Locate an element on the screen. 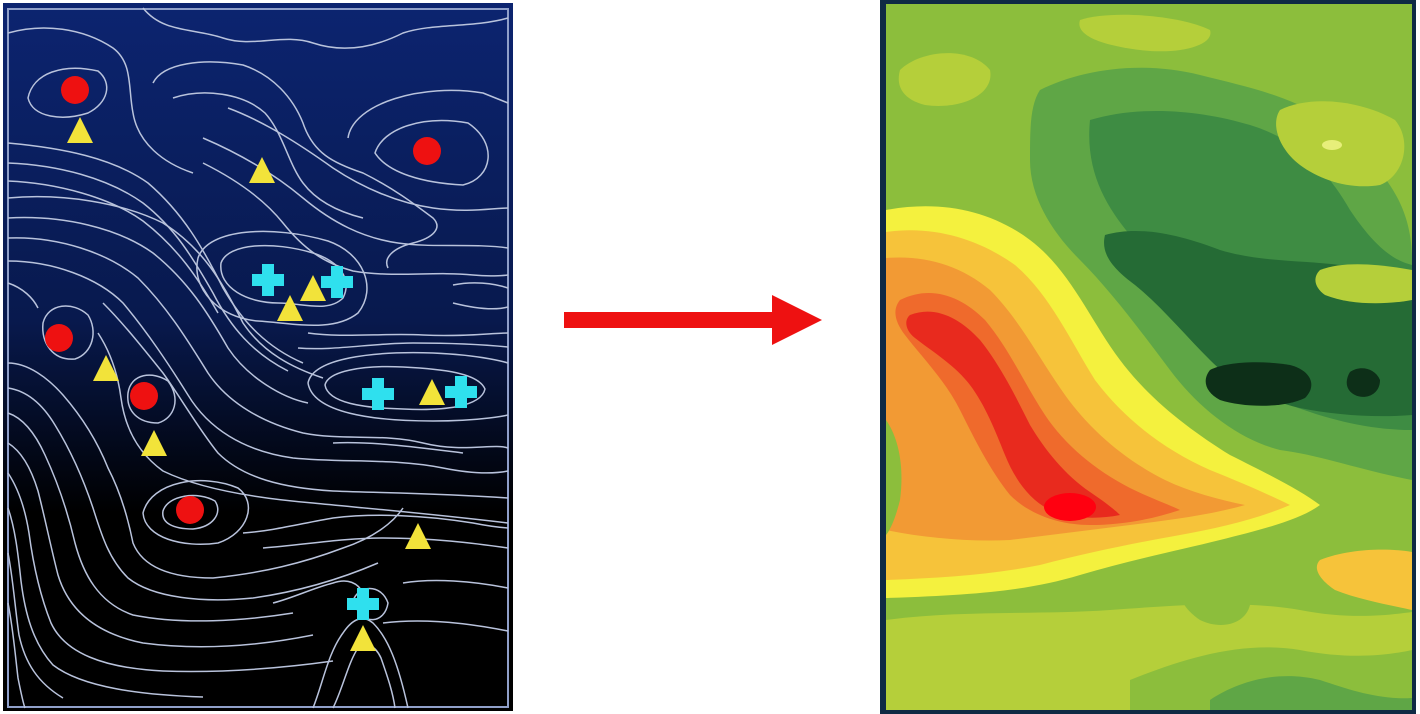  cross-markers is located at coordinates (364, 442).